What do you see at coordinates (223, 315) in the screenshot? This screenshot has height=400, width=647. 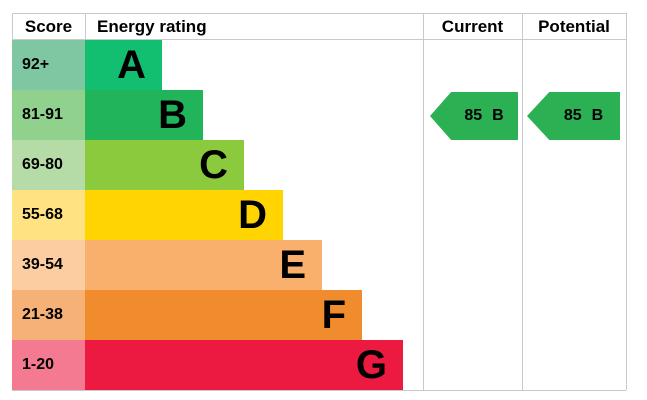 I see `band-bar: F` at bounding box center [223, 315].